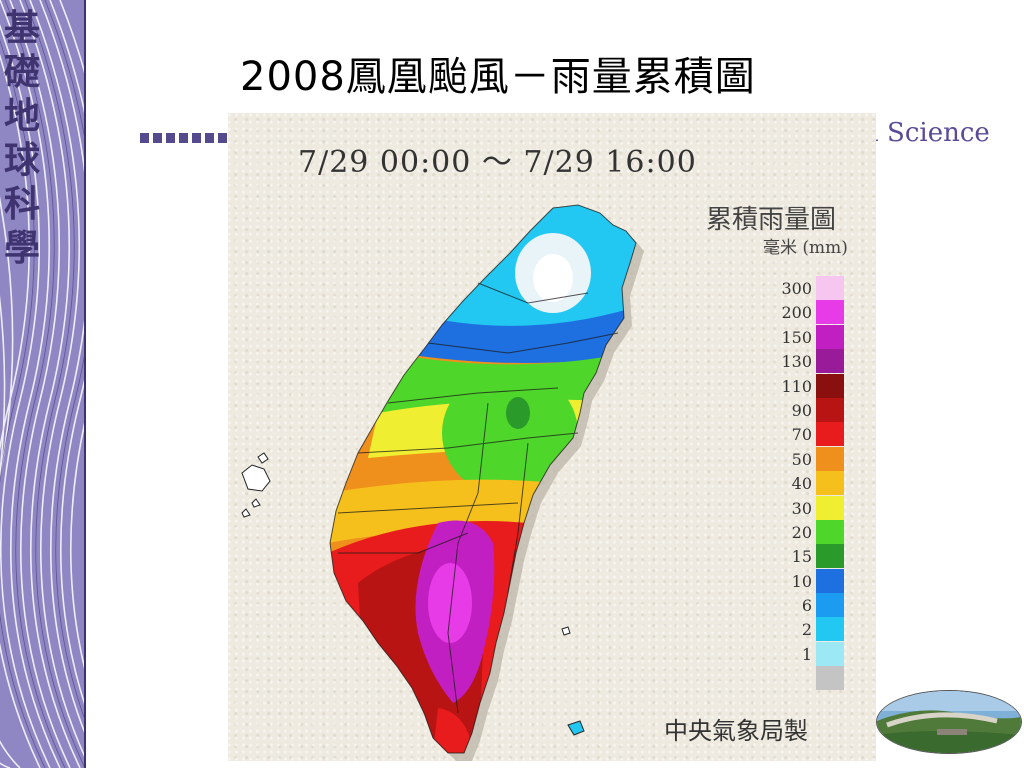 Image resolution: width=1024 pixels, height=768 pixels. I want to click on legend-row: 20, so click(804, 531).